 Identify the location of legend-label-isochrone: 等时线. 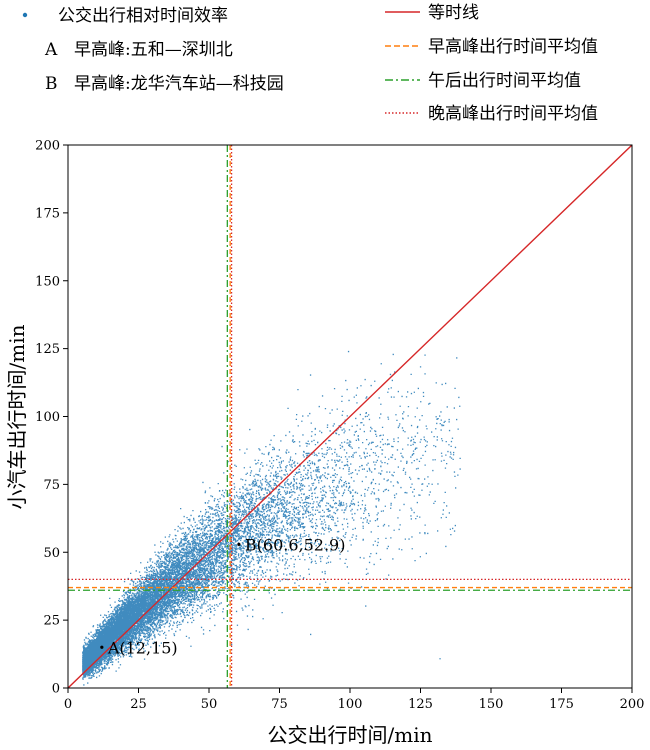
(453, 13).